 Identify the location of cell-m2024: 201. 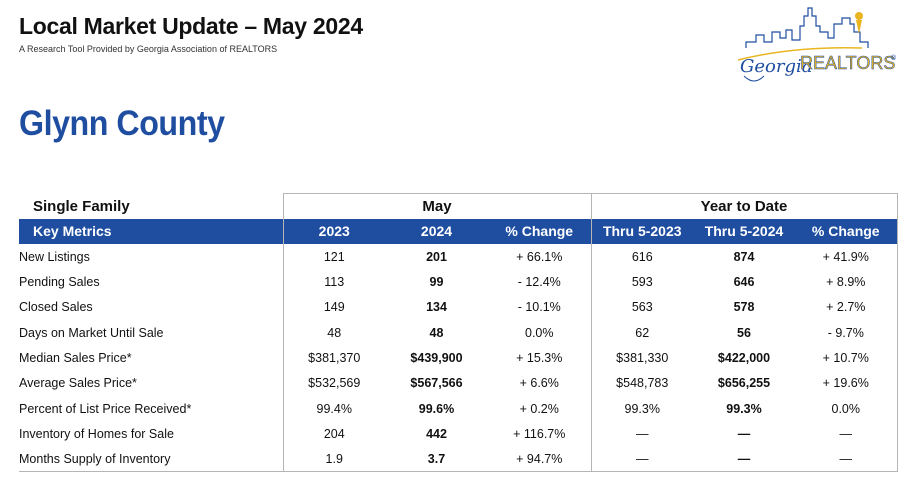
(436, 256).